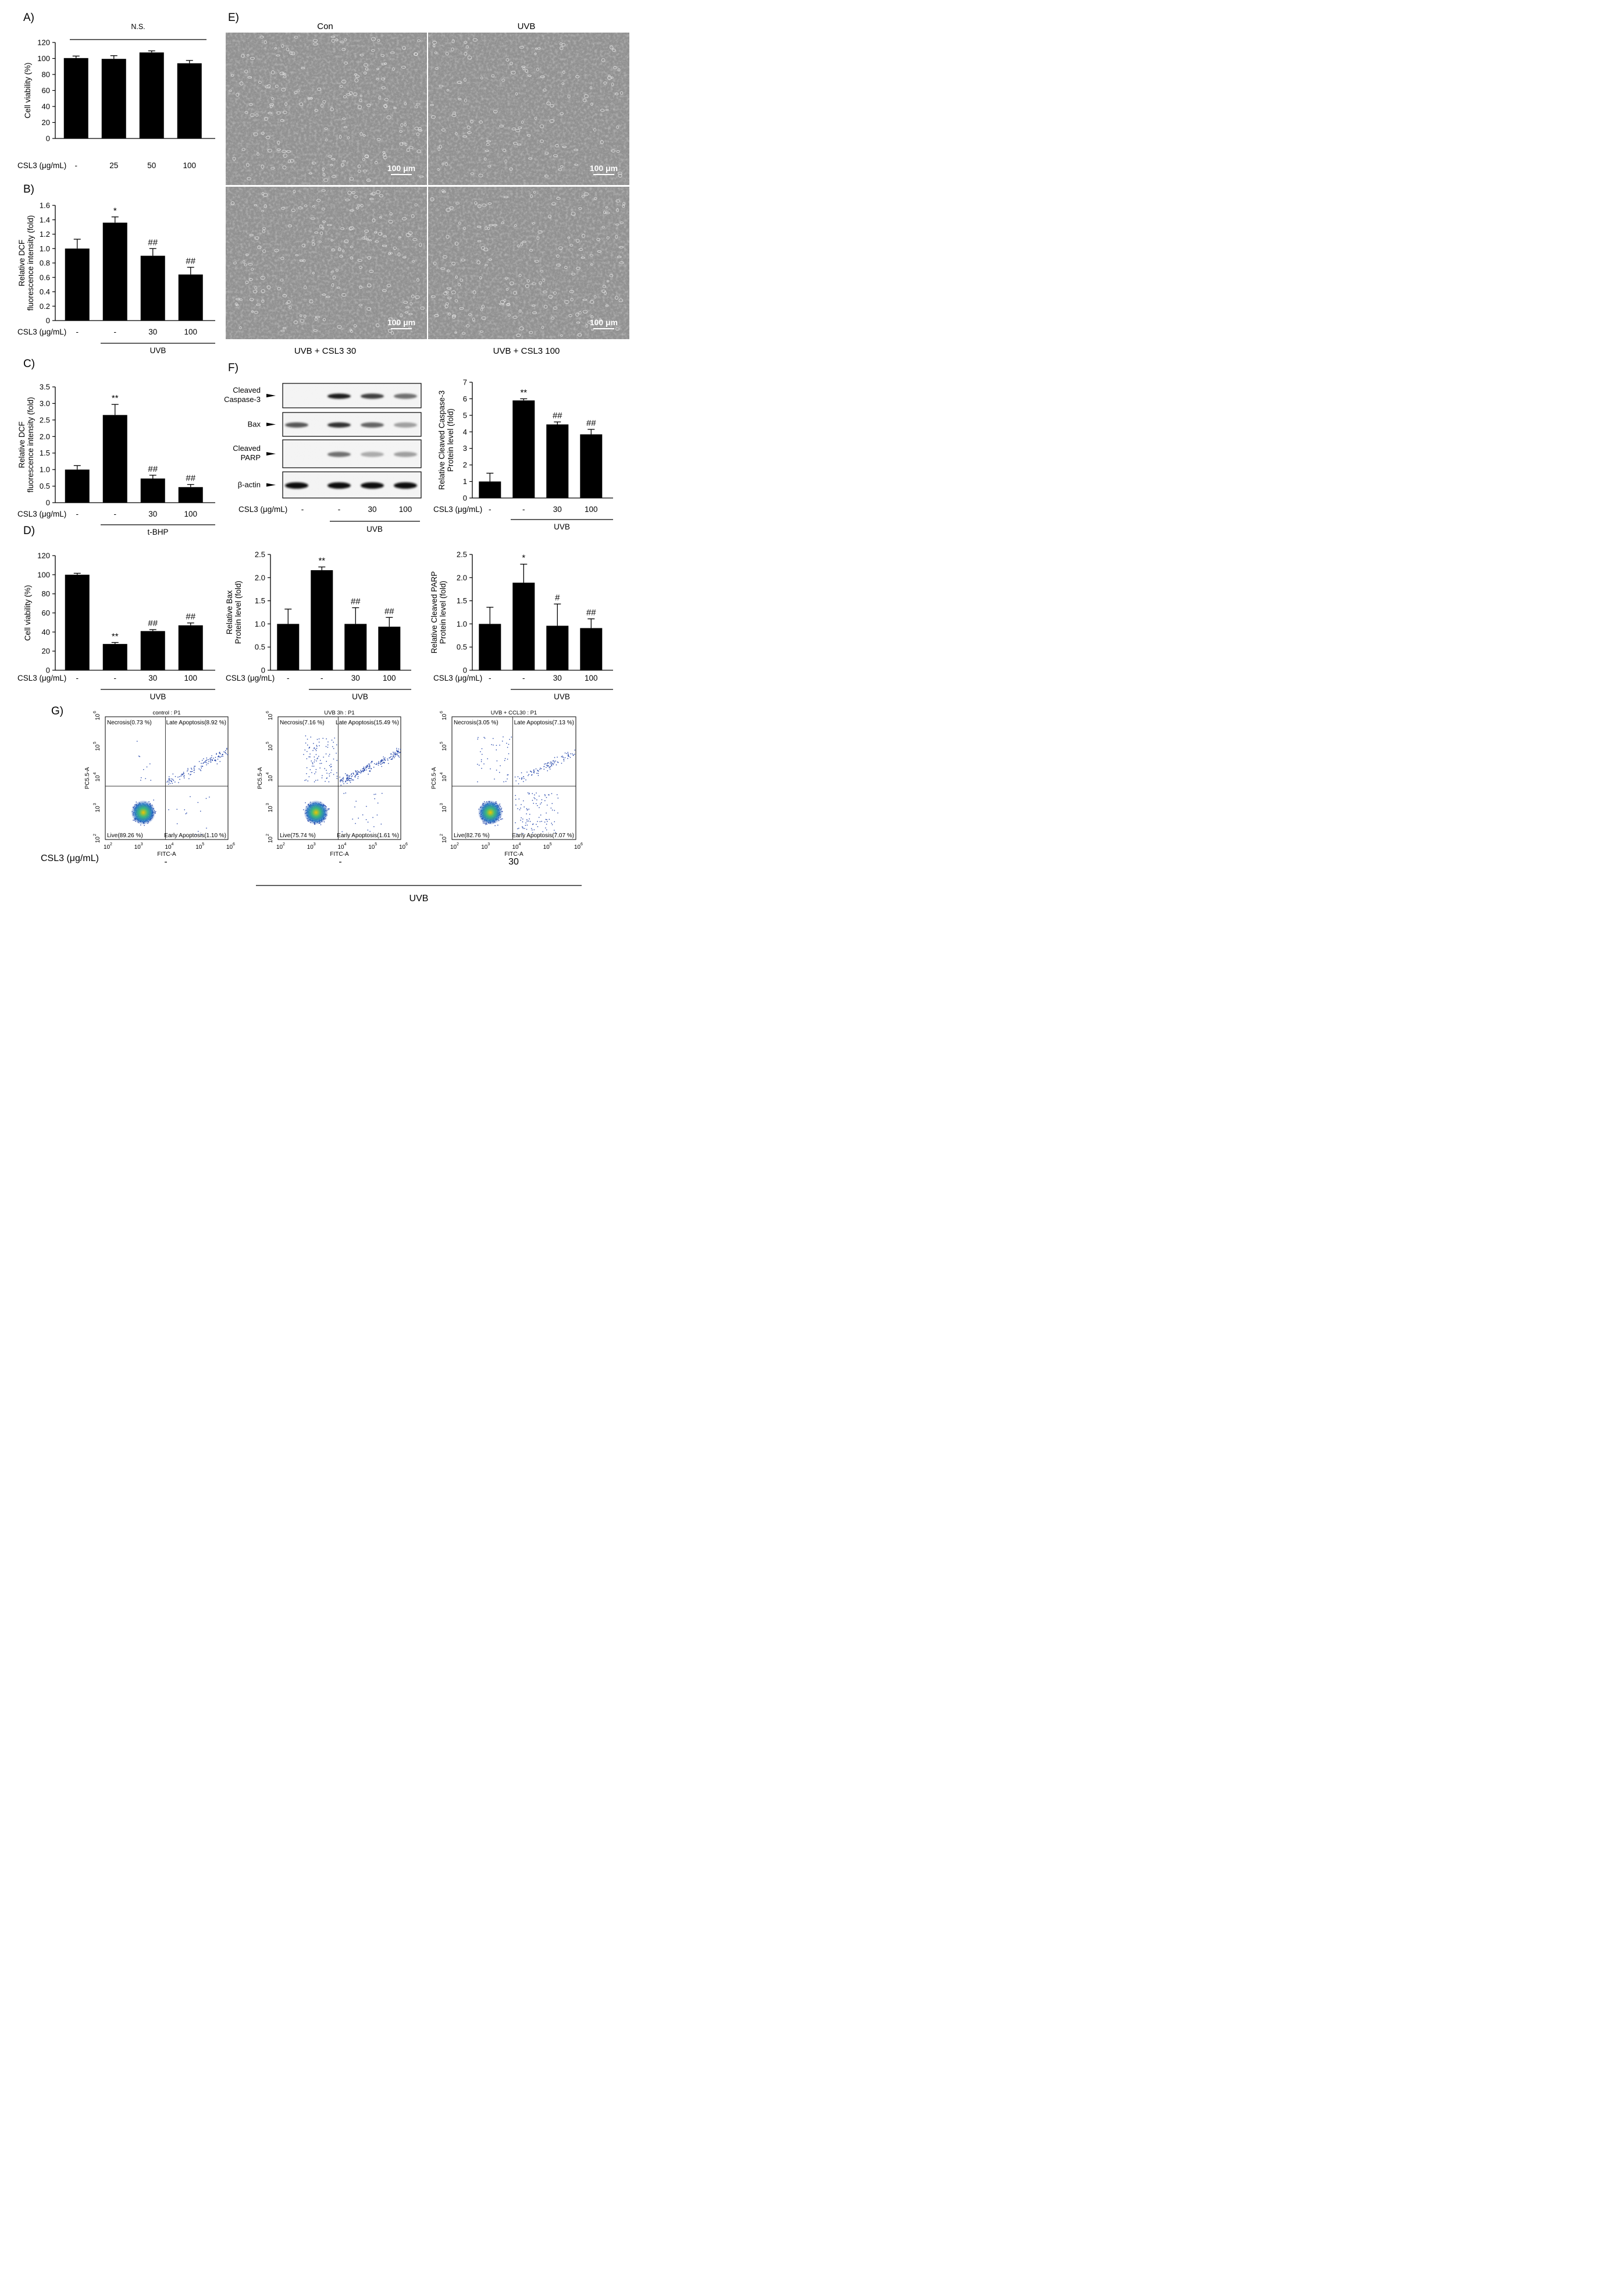 The width and height of the screenshot is (1624, 2294). I want to click on y-tick-label: 0.6, so click(45, 277).